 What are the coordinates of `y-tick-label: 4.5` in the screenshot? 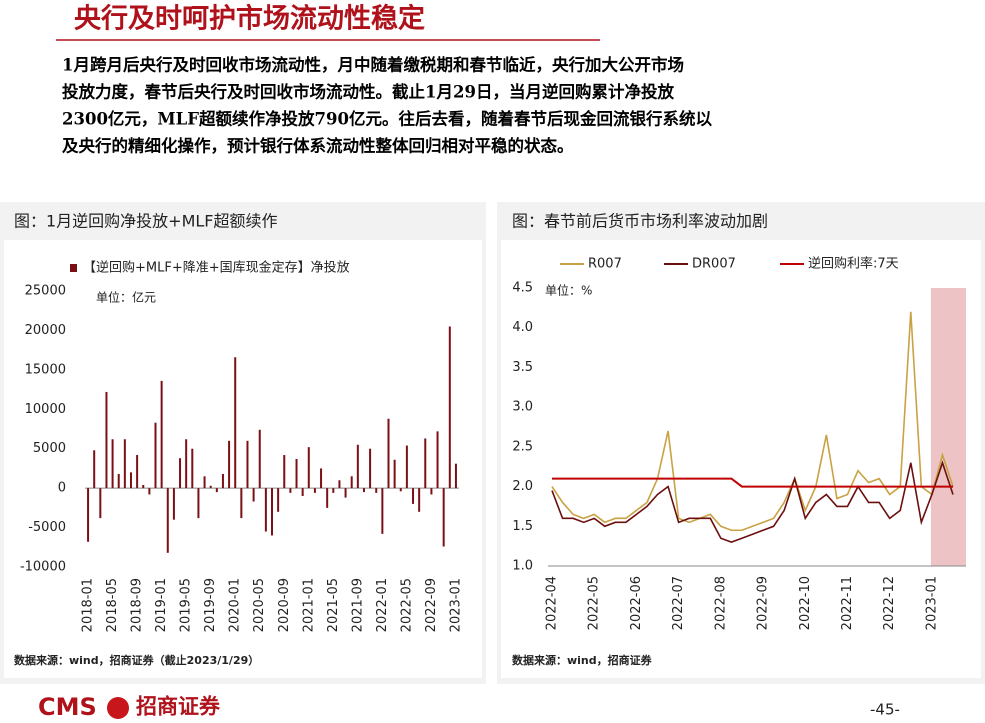 It's located at (522, 288).